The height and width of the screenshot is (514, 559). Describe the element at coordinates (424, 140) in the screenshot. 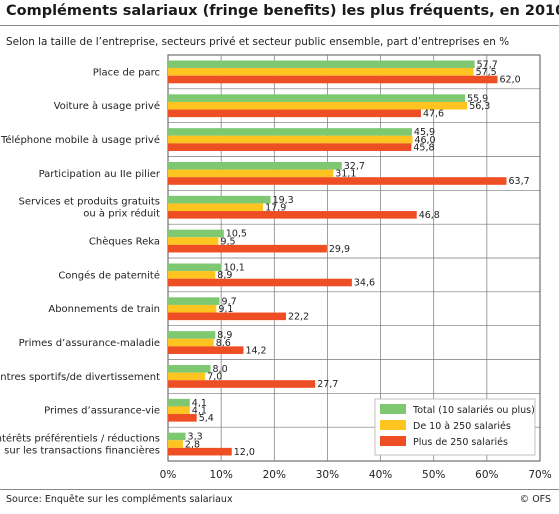

I see `bar-value-label: 46,0` at that location.